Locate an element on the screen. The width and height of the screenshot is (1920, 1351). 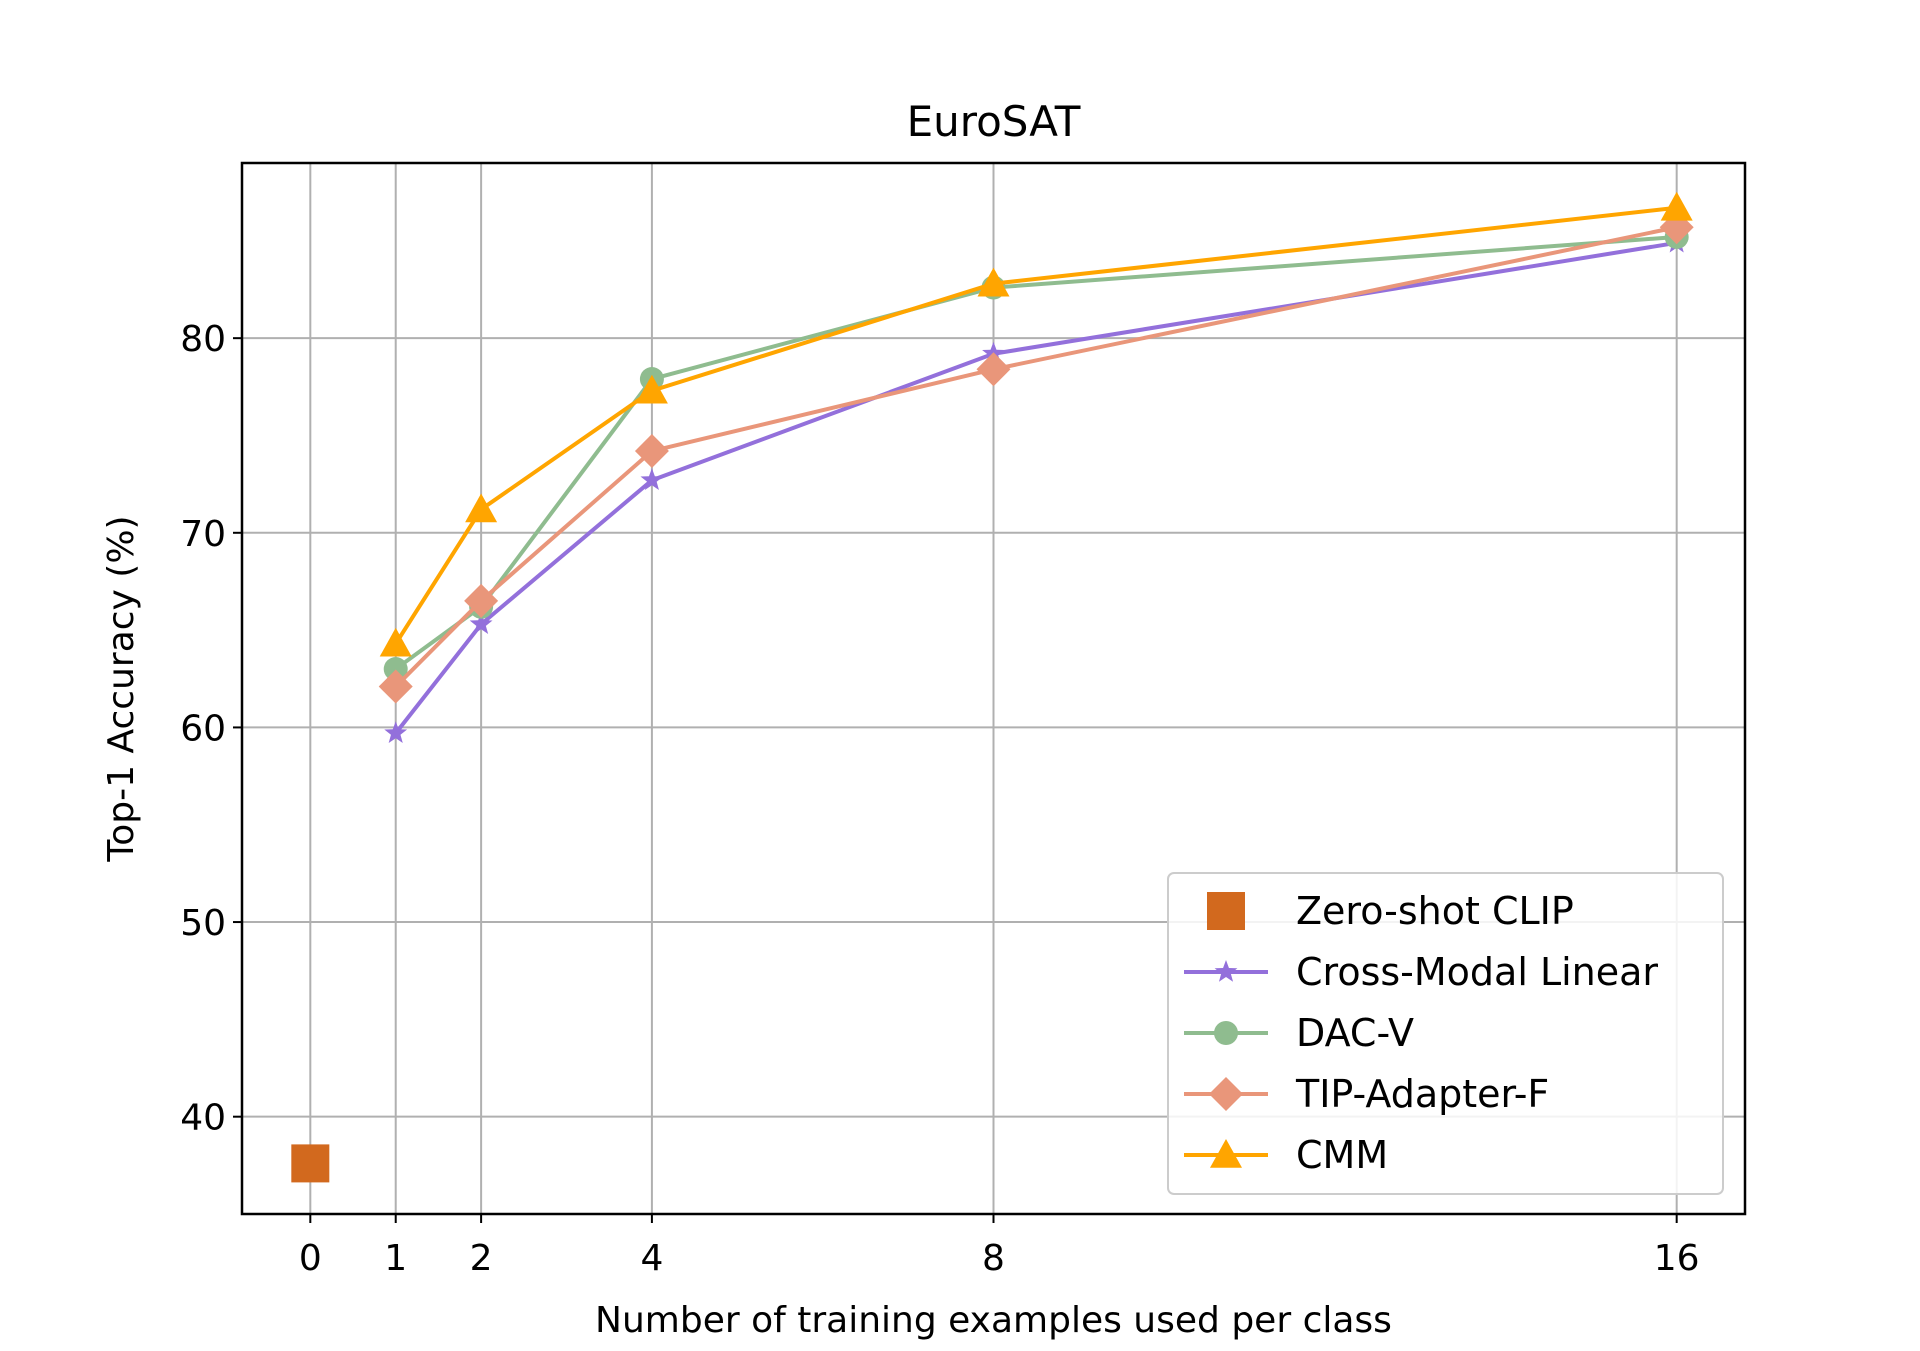
series-zero-shot-clip is located at coordinates (310, 1163).